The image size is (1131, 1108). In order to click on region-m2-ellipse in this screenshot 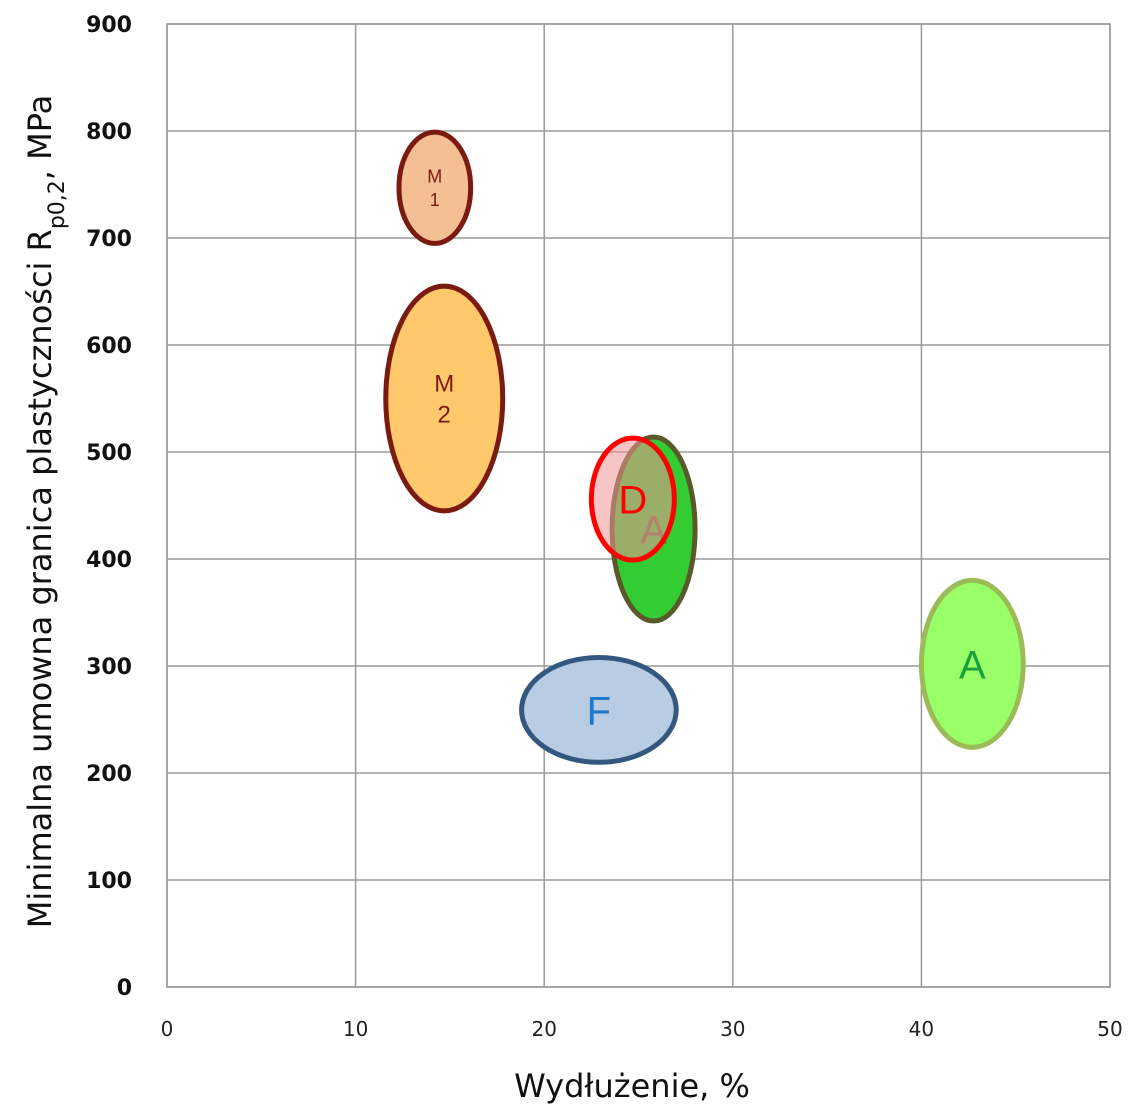, I will do `click(444, 398)`.